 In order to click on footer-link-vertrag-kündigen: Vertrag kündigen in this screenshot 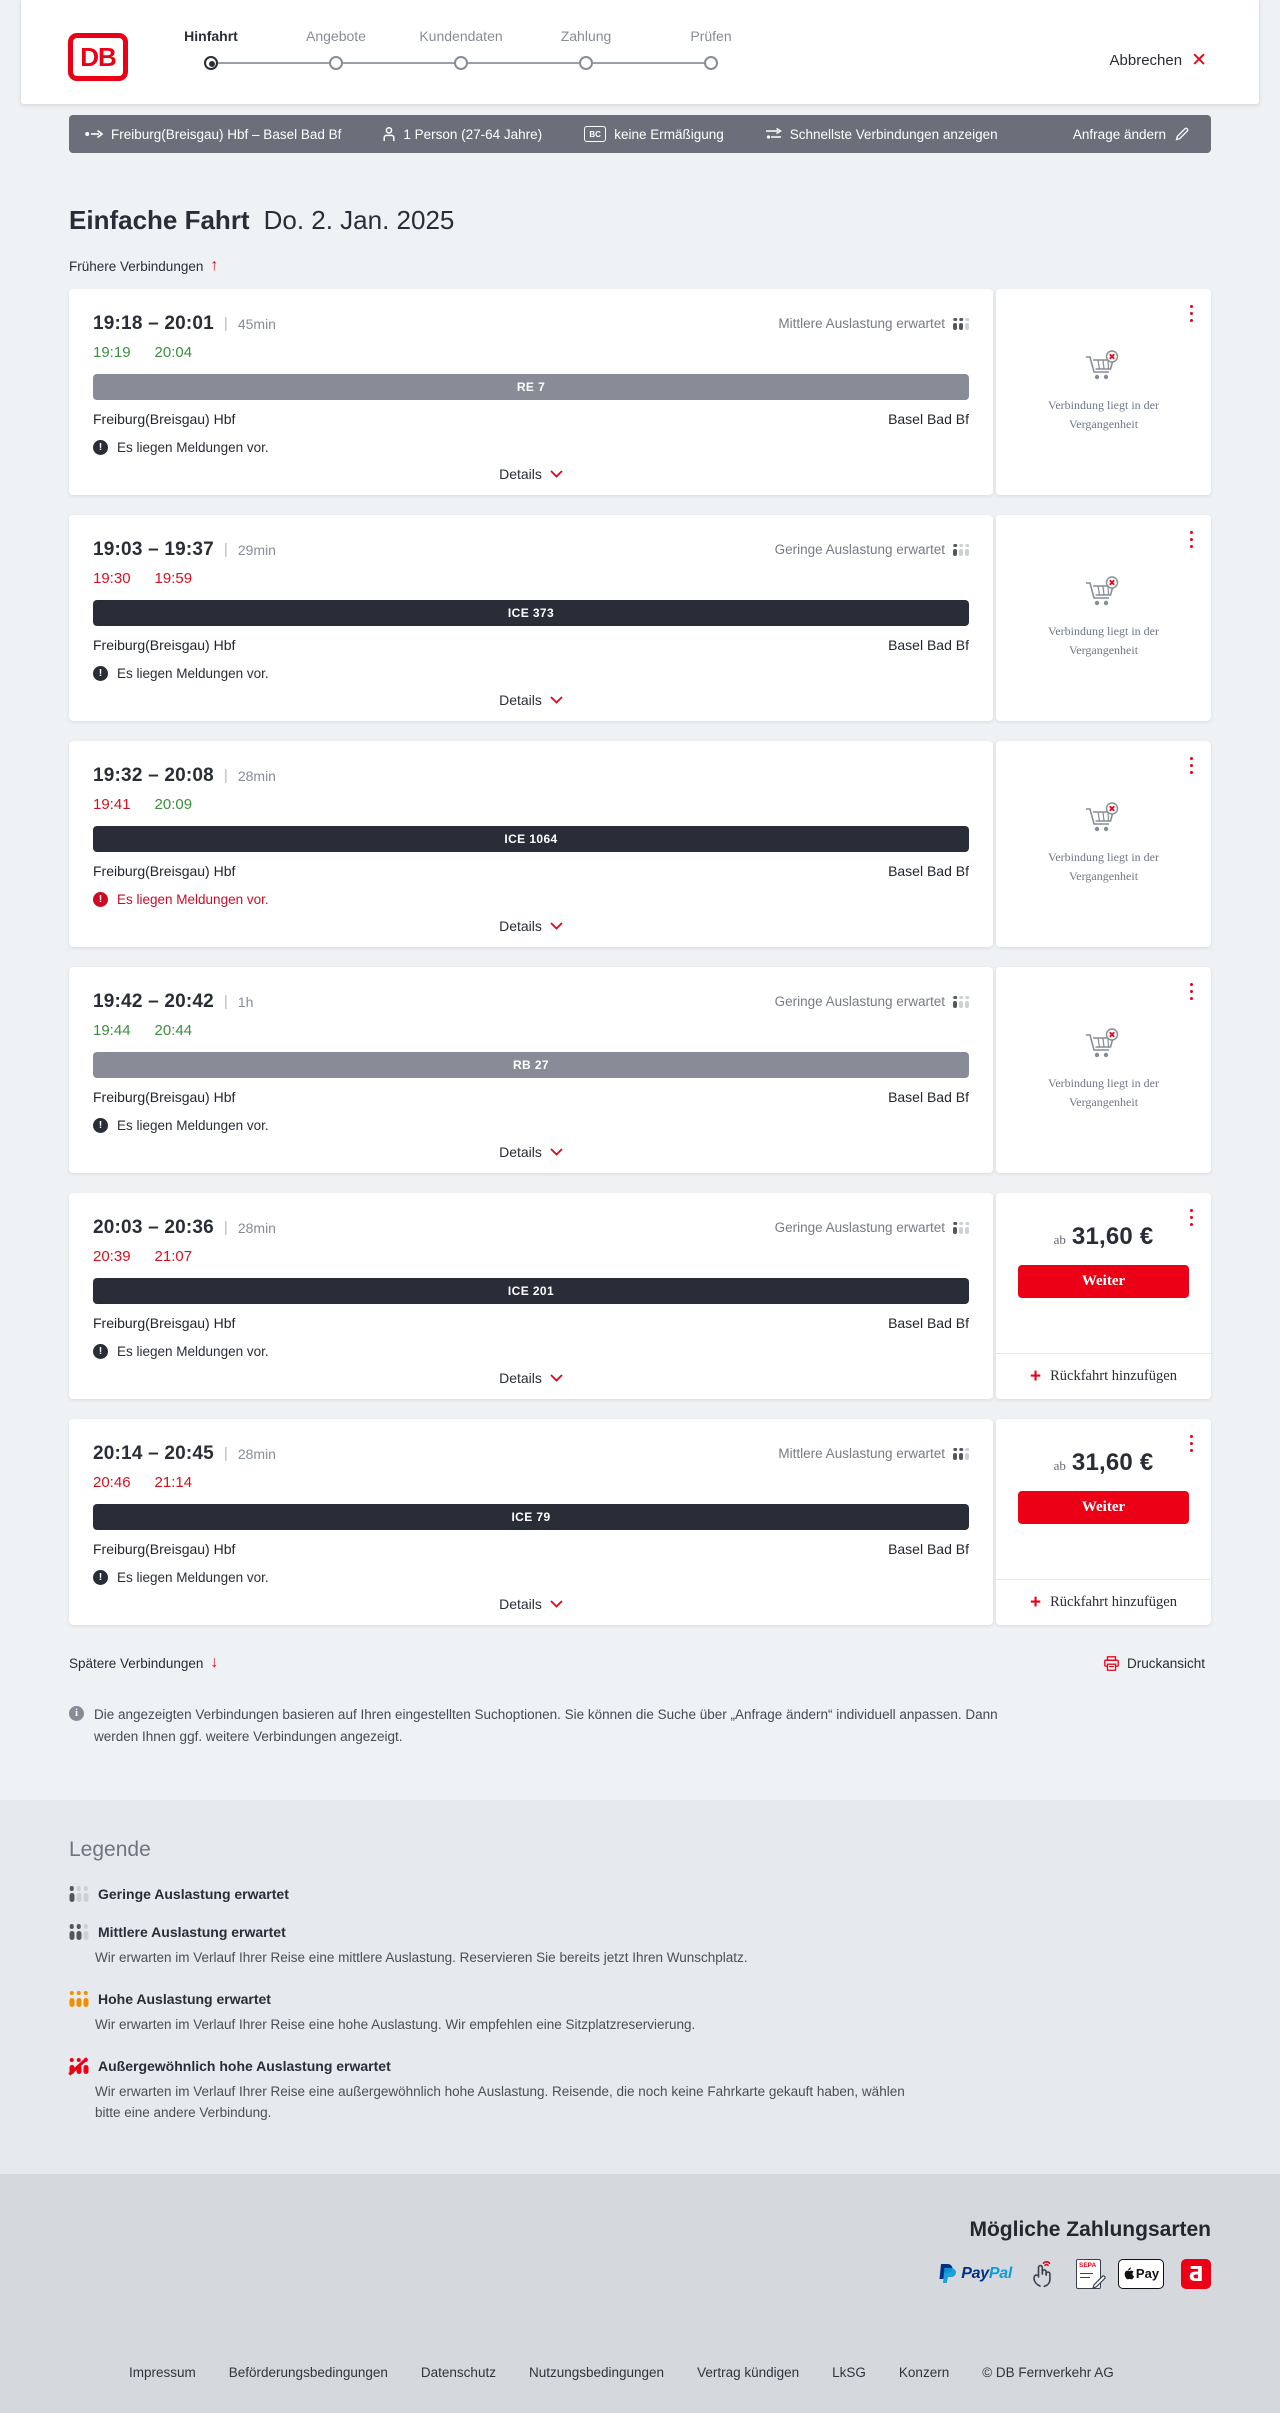, I will do `click(748, 2372)`.